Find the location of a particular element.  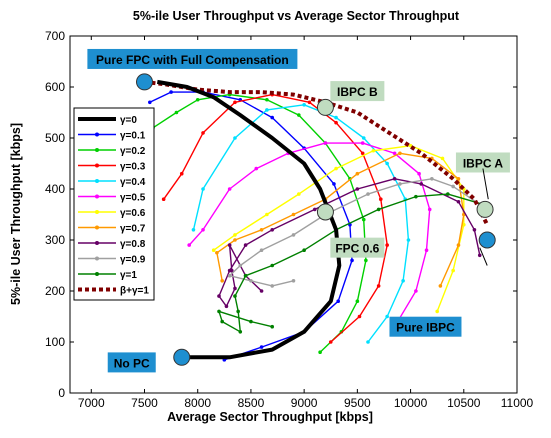

x-tick-label: 7500 is located at coordinates (144, 403).